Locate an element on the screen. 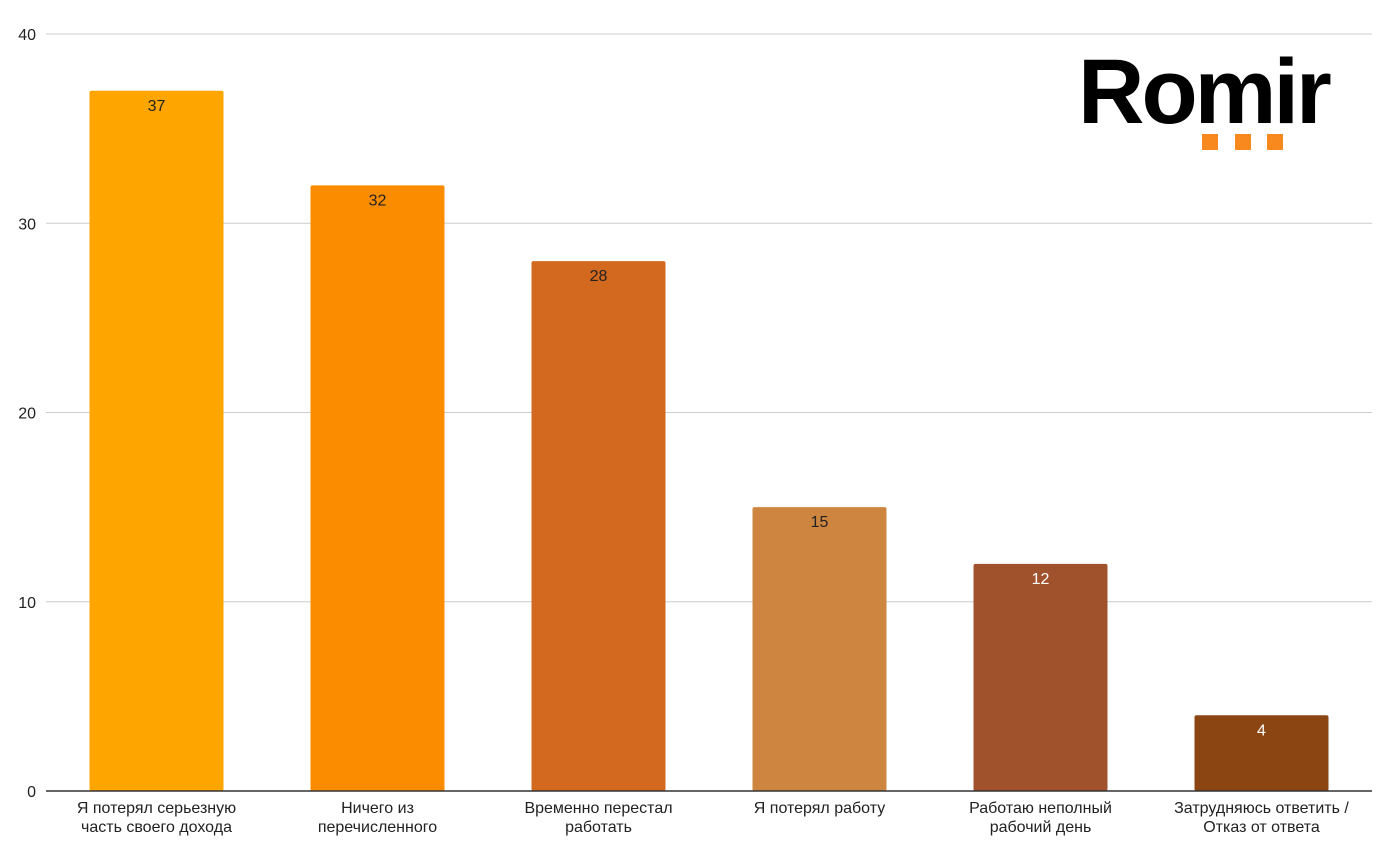 The width and height of the screenshot is (1395, 846). x-category-label: рабочий день is located at coordinates (1041, 827).